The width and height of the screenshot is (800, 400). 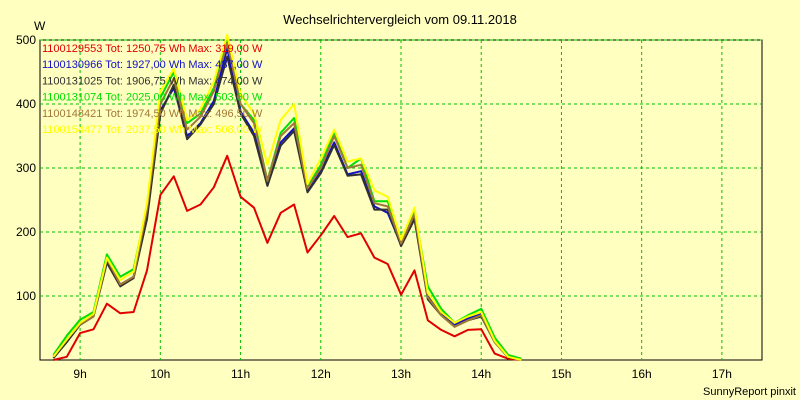 I want to click on x-tick-label: 15h, so click(x=561, y=374).